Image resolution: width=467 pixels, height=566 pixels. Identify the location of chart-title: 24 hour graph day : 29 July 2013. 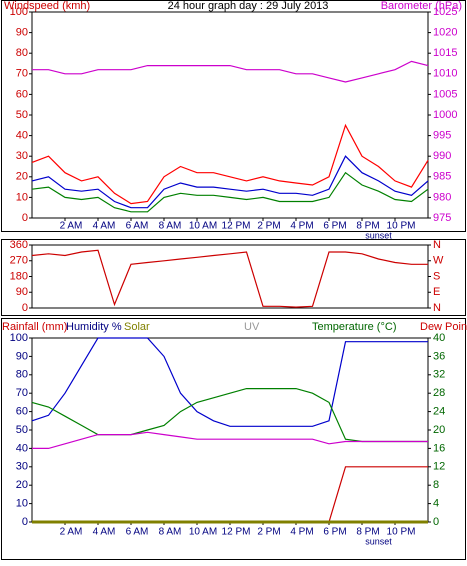
(248, 6).